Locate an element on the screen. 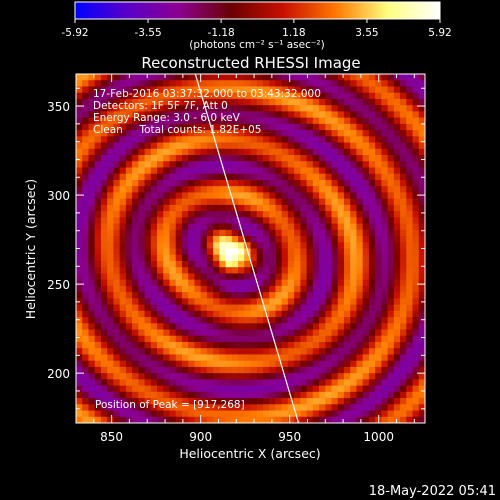  x-tick-label: 850 is located at coordinates (111, 437).